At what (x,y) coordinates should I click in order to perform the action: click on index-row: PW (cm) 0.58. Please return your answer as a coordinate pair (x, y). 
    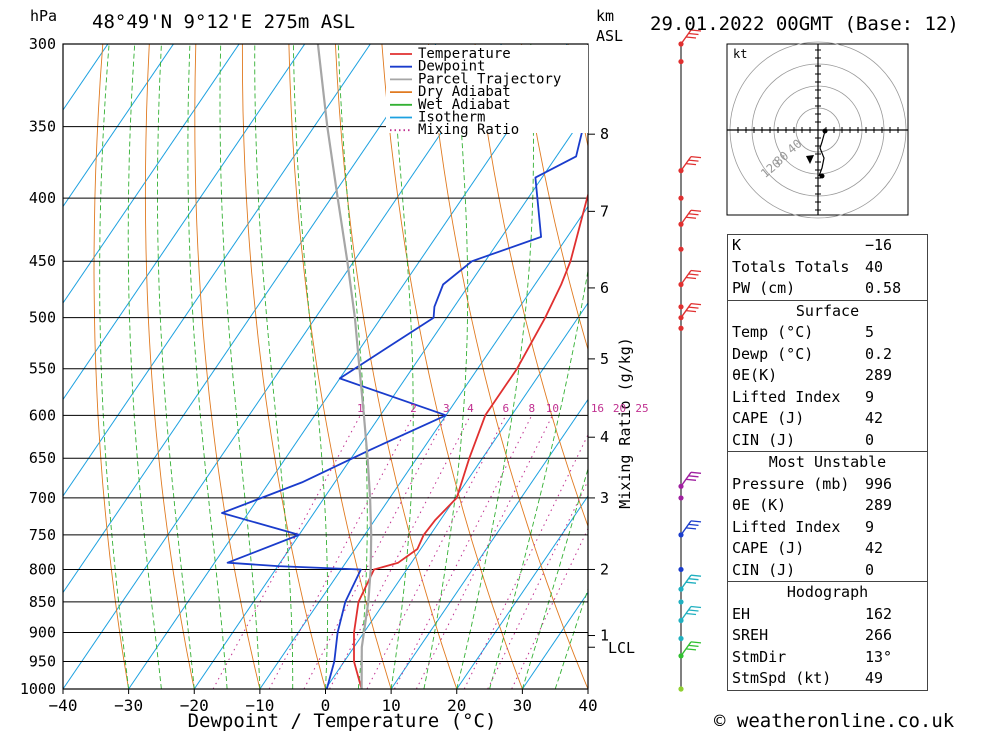
    Looking at the image, I should click on (827, 289).